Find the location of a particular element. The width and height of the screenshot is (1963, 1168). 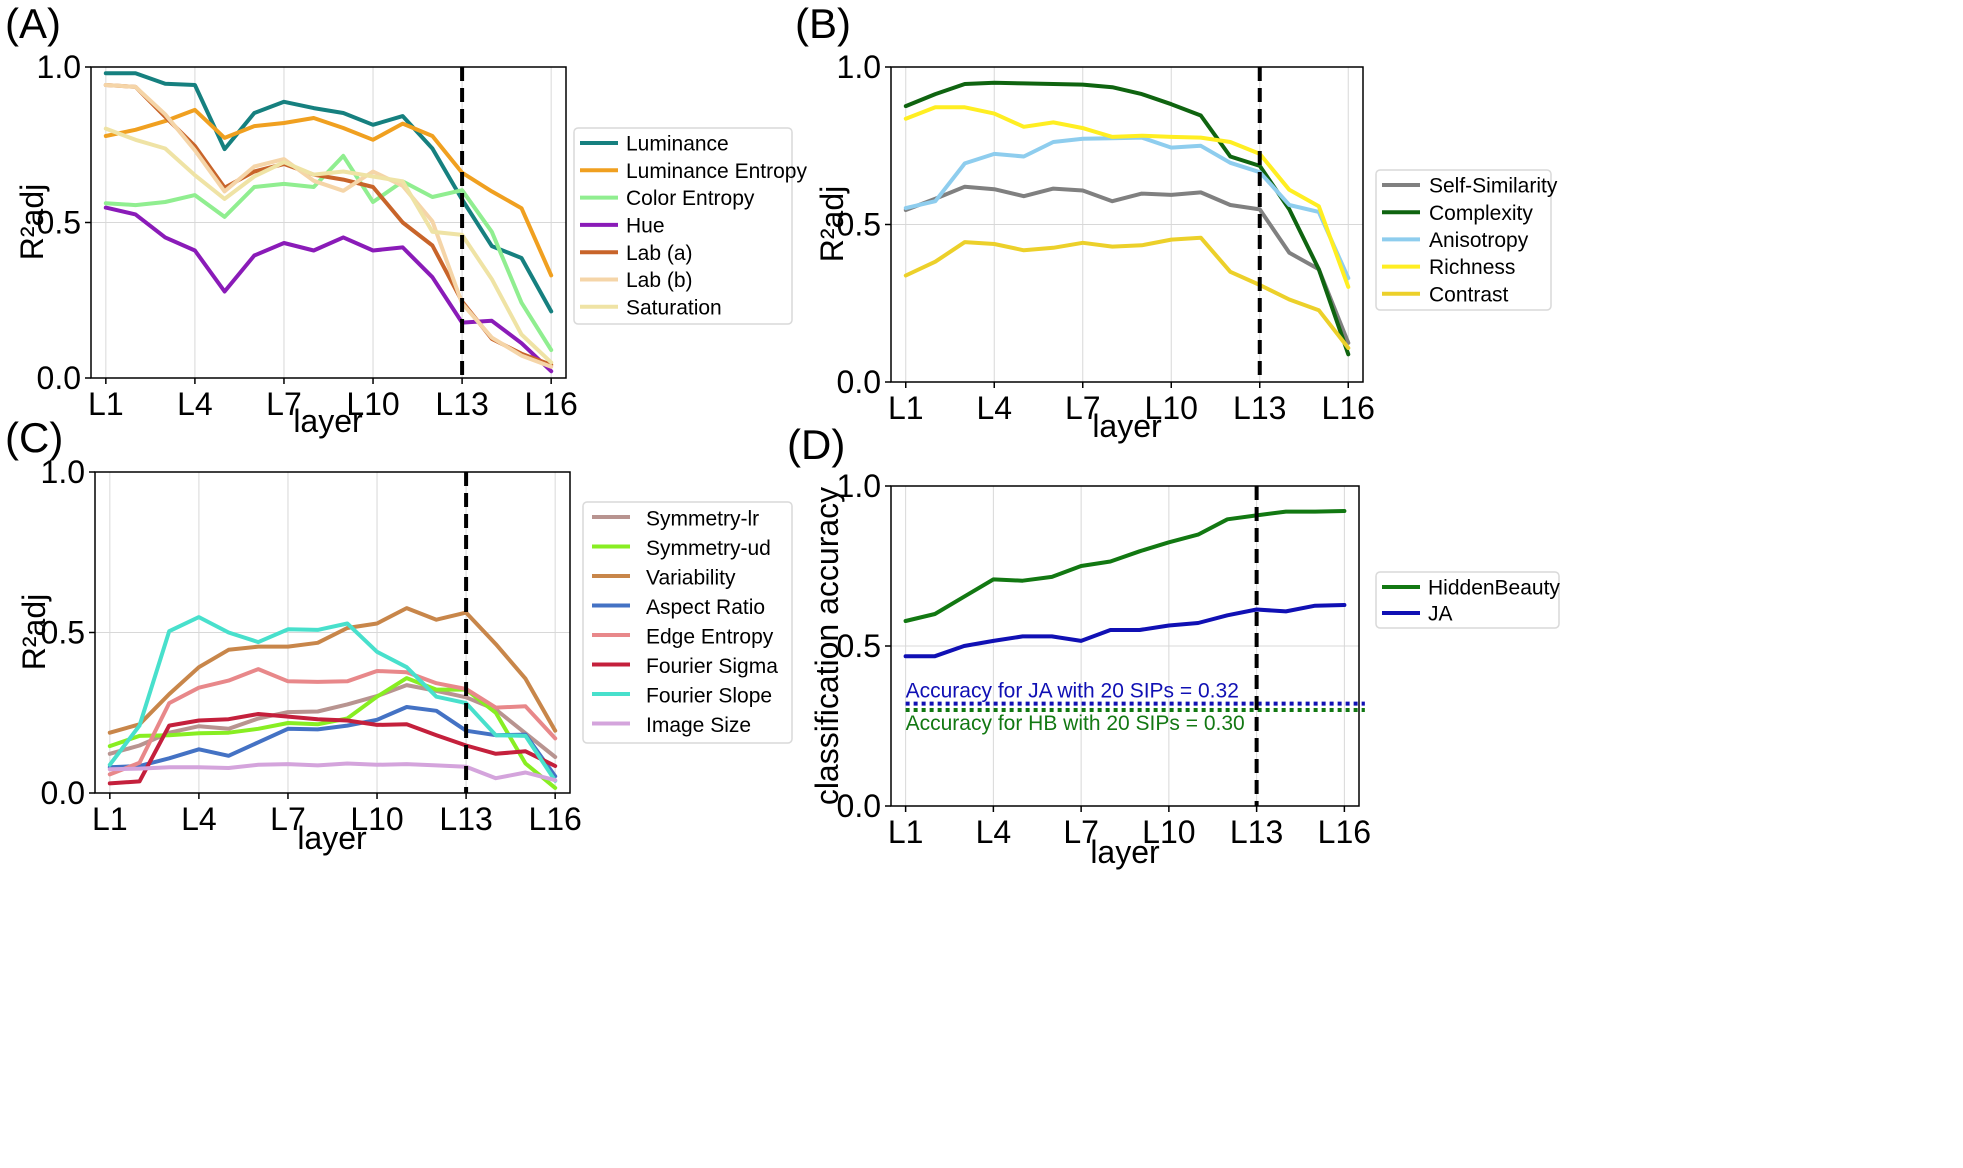

legend-entry: Self-Similarity is located at coordinates (1493, 186).